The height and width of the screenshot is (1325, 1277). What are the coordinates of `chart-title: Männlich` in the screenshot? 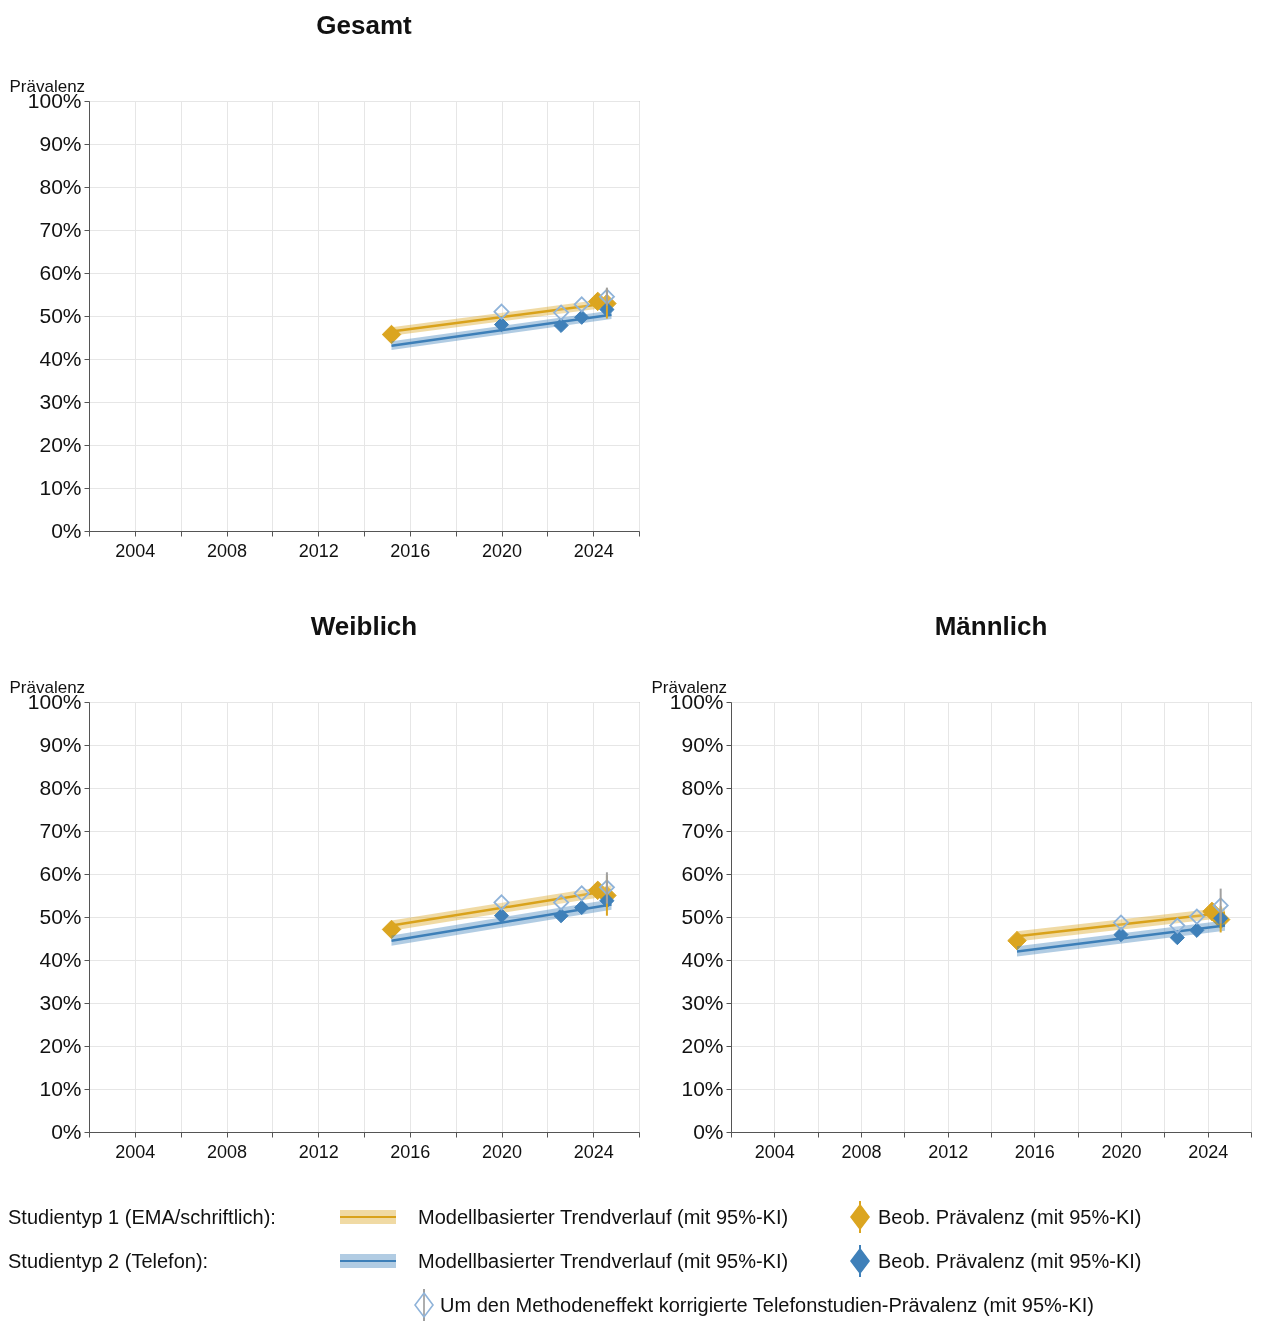 It's located at (991, 626).